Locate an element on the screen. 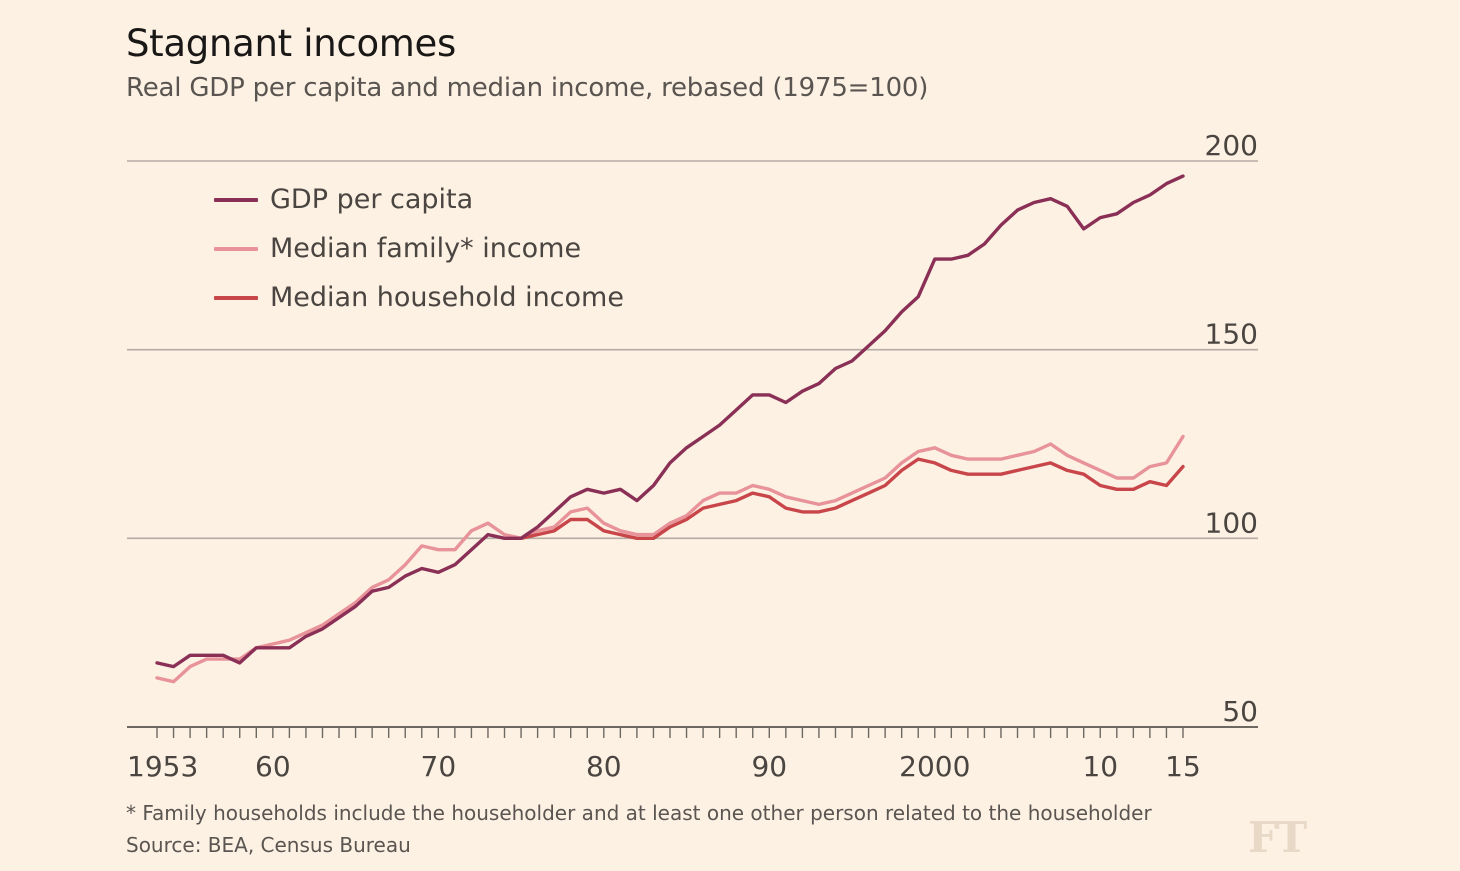 The image size is (1460, 871). legend-label-gdp: GDP per capita is located at coordinates (372, 199).